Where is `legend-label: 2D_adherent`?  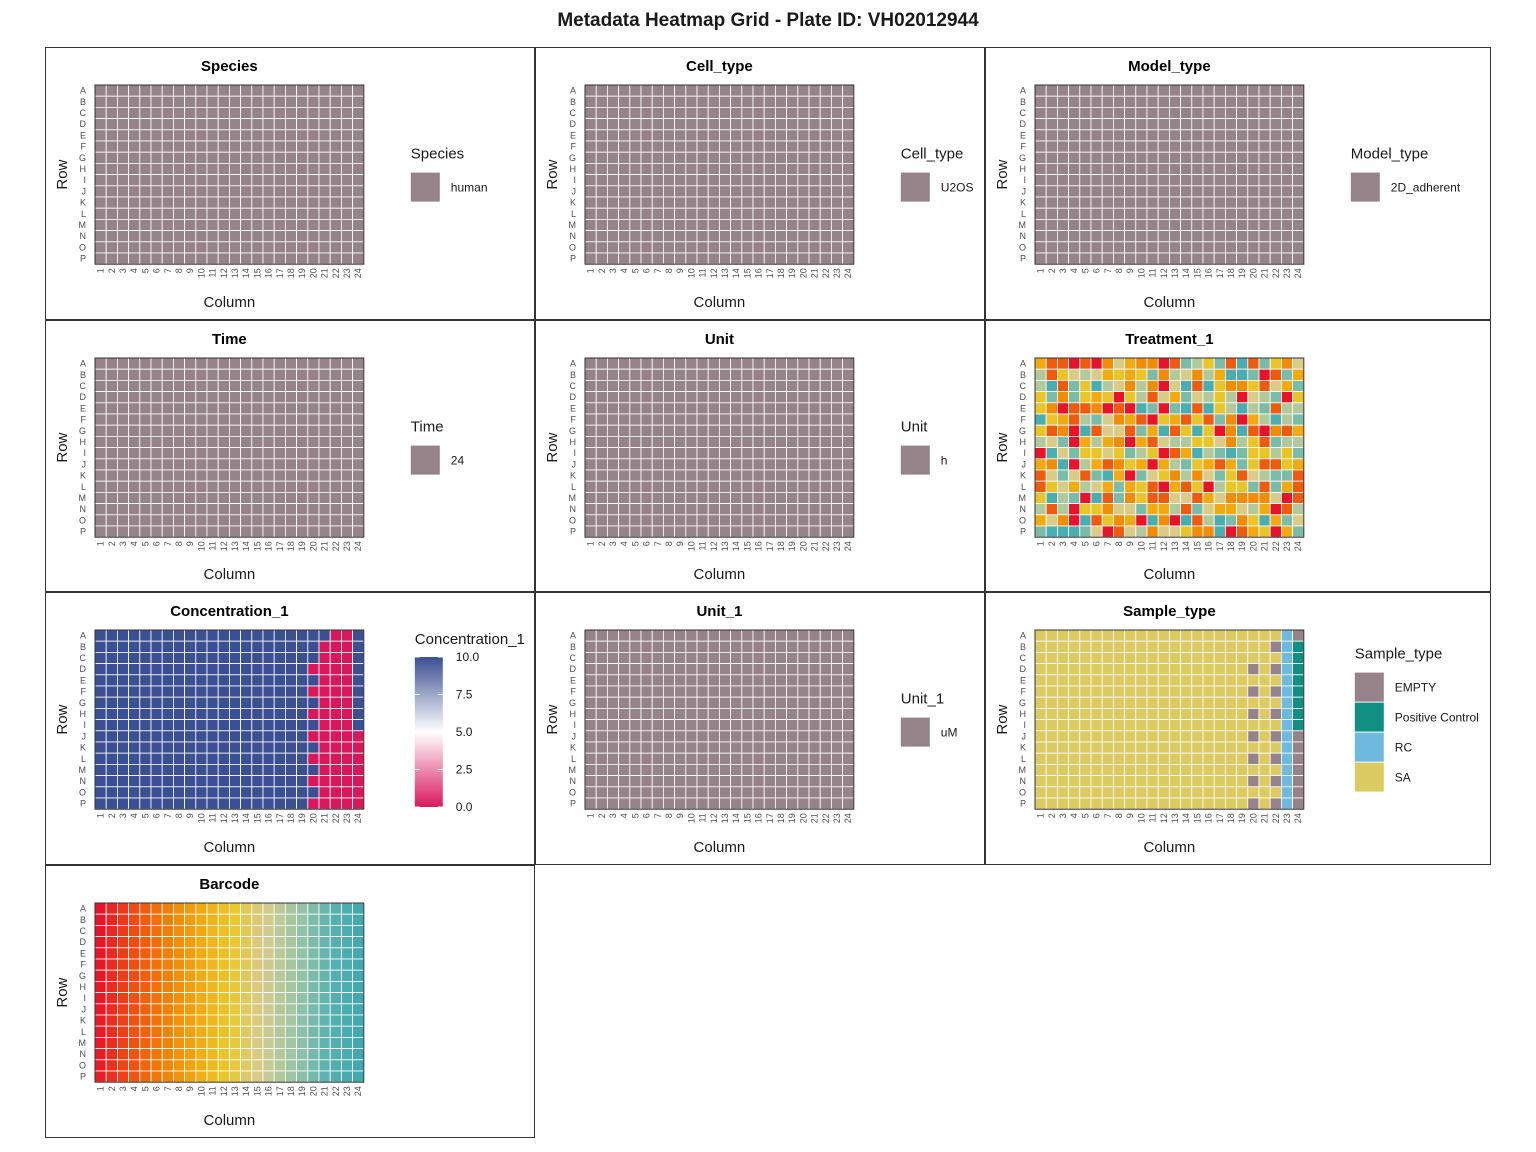 legend-label: 2D_adherent is located at coordinates (1426, 188).